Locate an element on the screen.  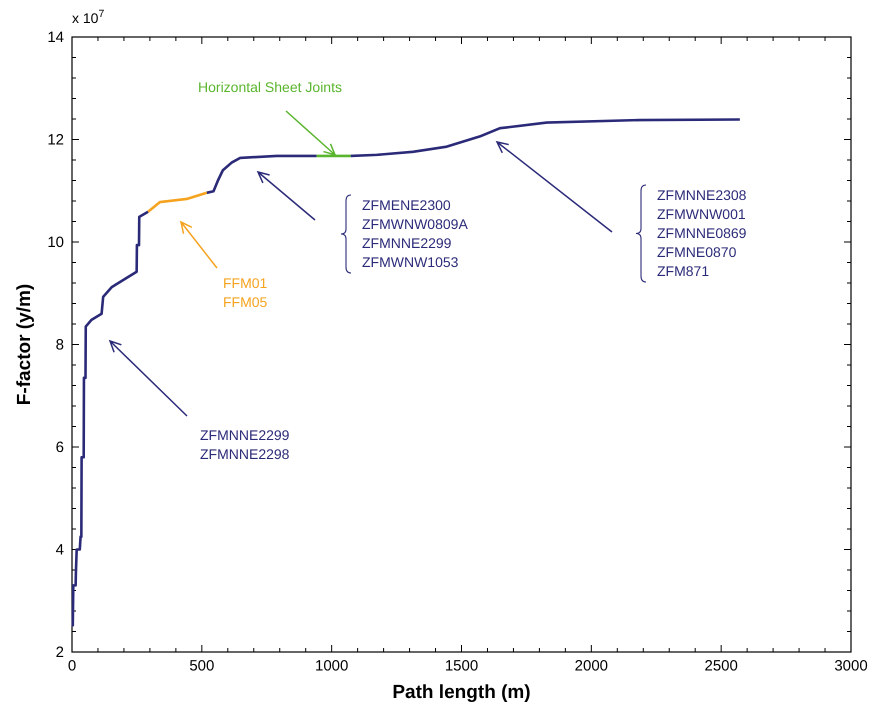
x-tick-label: 2500 is located at coordinates (721, 666).